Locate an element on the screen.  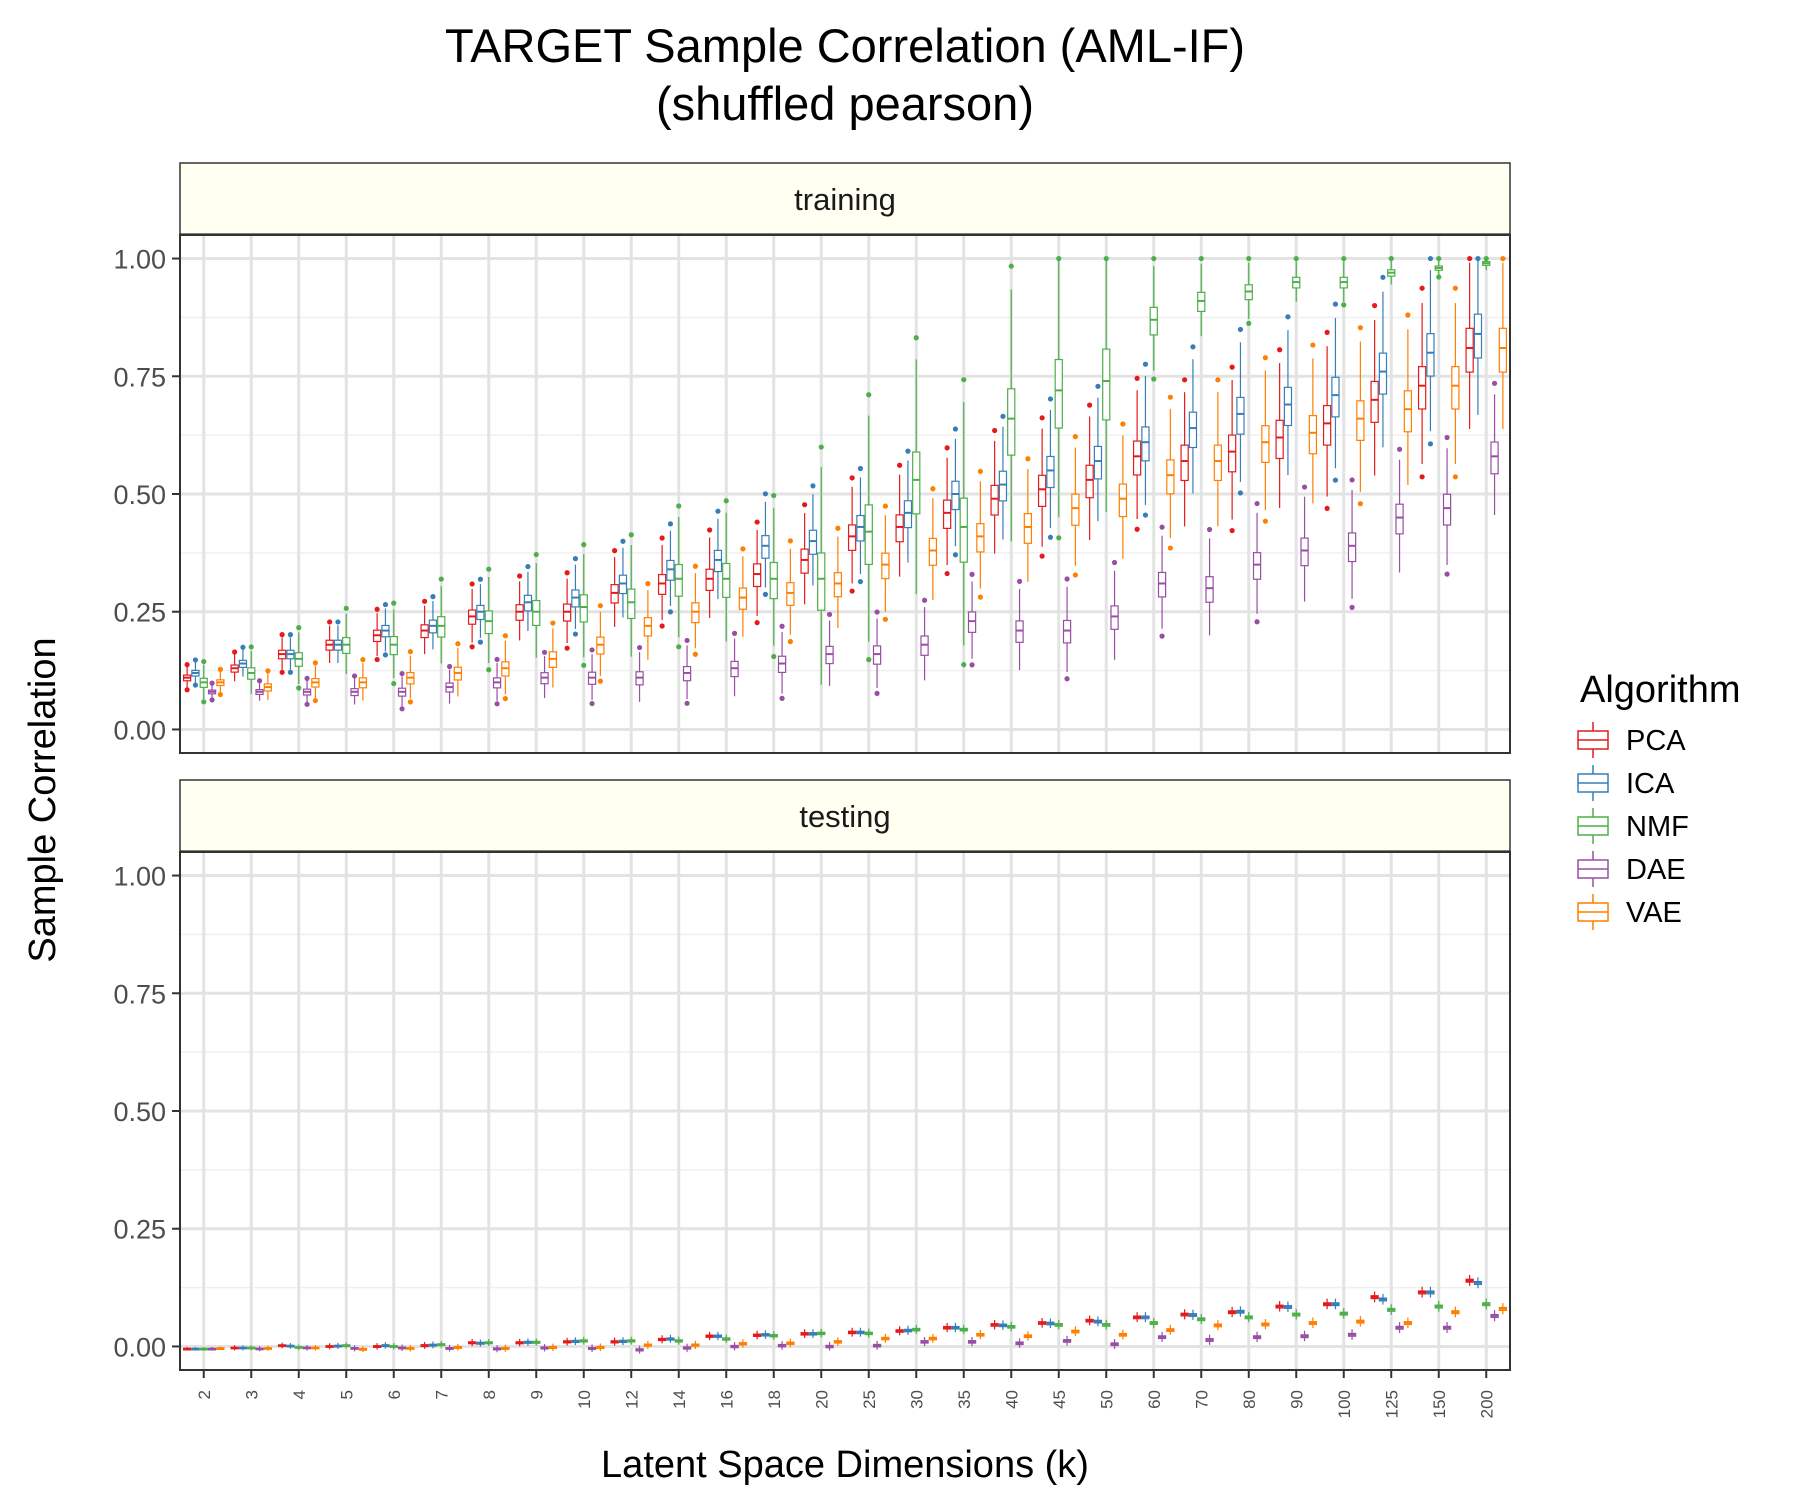
box-vae-k90 is located at coordinates (1313, 423).